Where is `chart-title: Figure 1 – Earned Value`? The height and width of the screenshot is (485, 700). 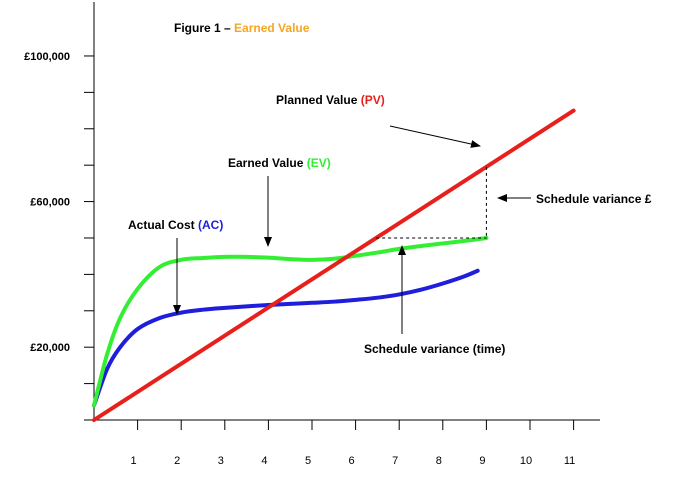 chart-title: Figure 1 – Earned Value is located at coordinates (242, 28).